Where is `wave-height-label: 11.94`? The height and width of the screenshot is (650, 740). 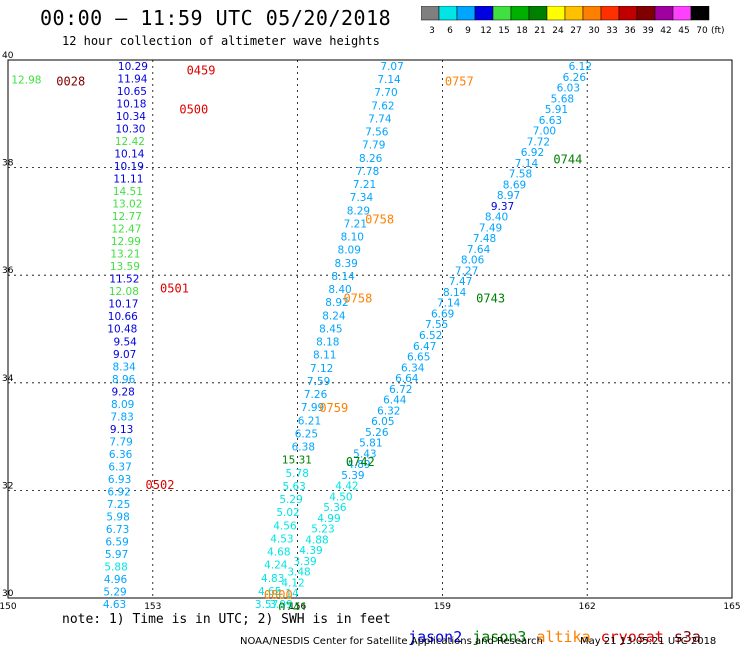 wave-height-label: 11.94 is located at coordinates (132, 80).